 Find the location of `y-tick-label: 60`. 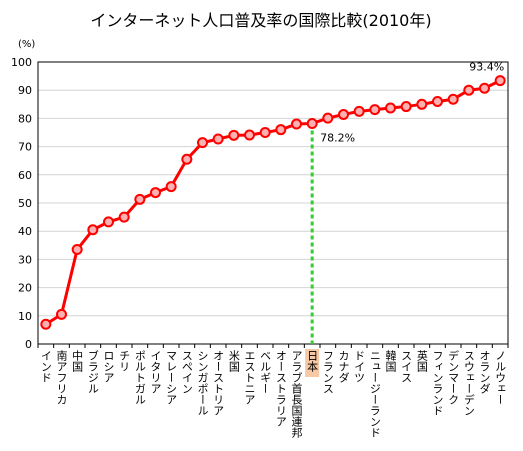

y-tick-label: 60 is located at coordinates (25, 175).